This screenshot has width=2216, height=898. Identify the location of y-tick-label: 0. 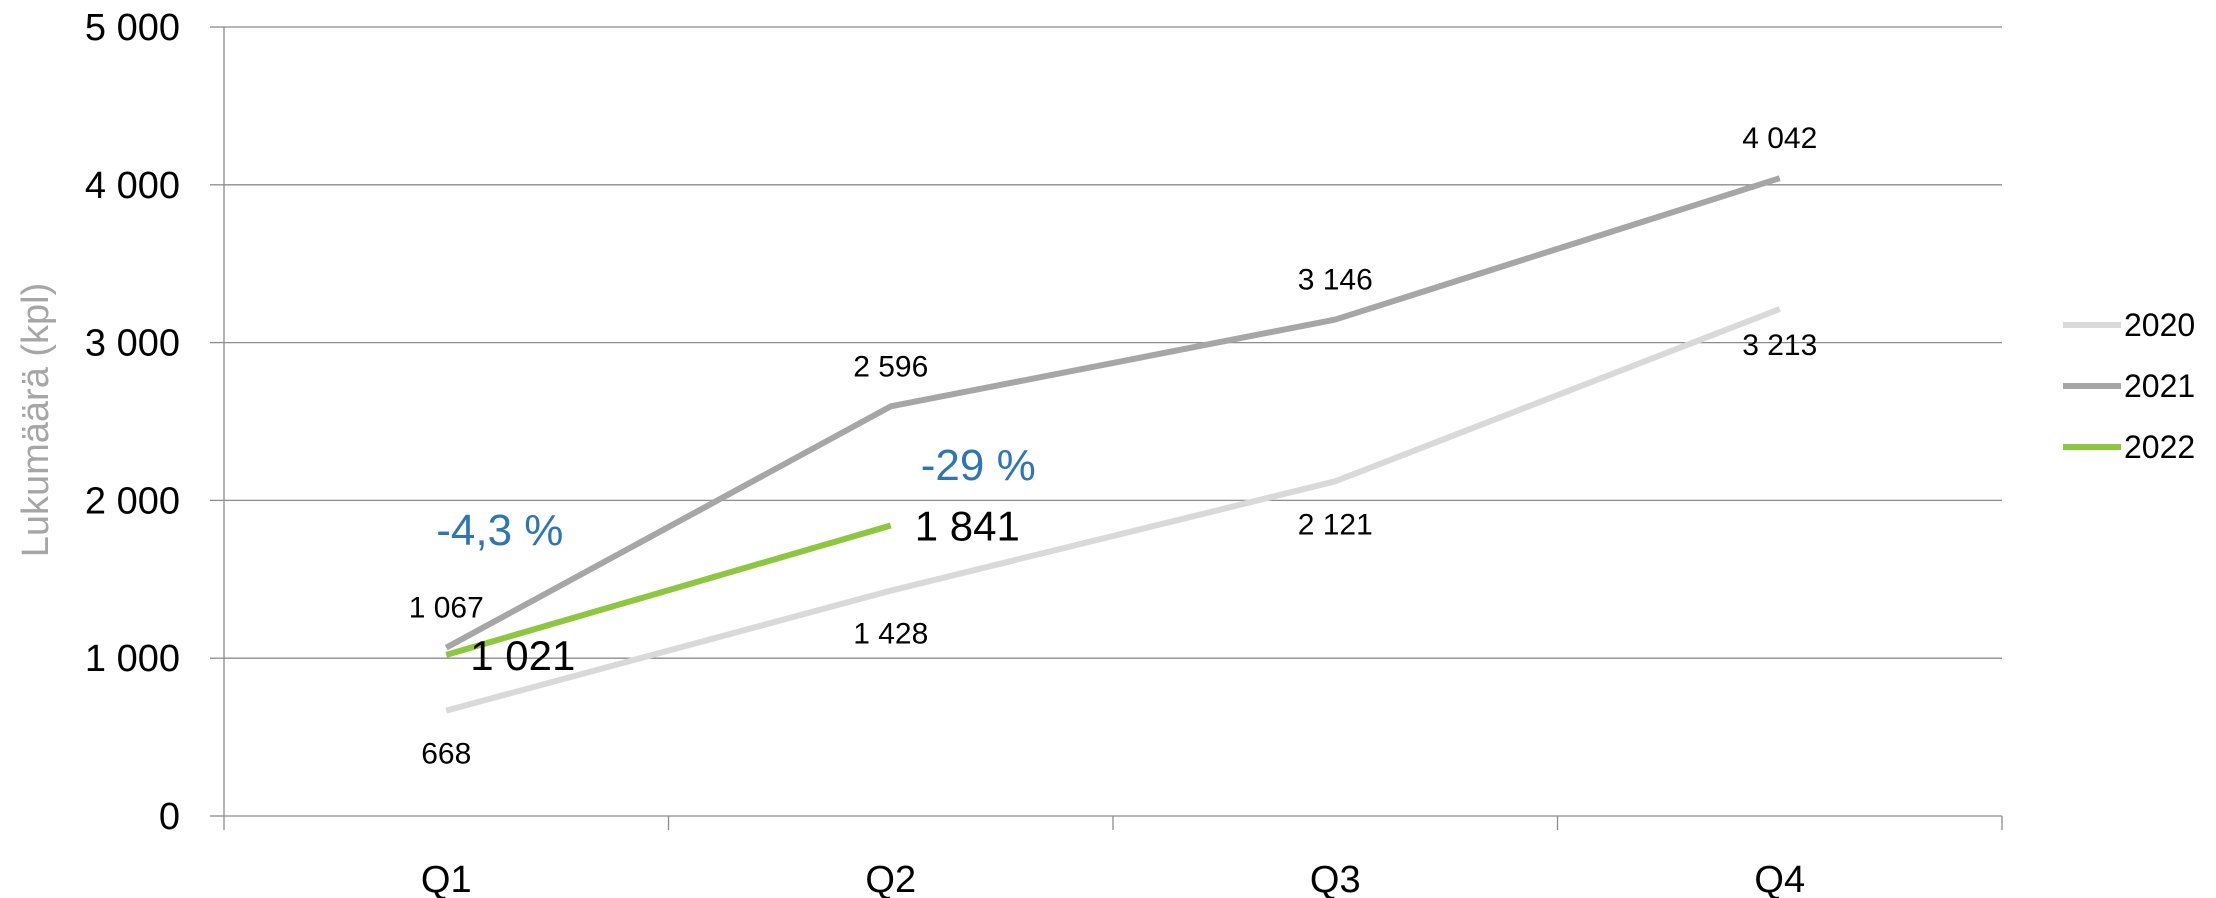
(169, 817).